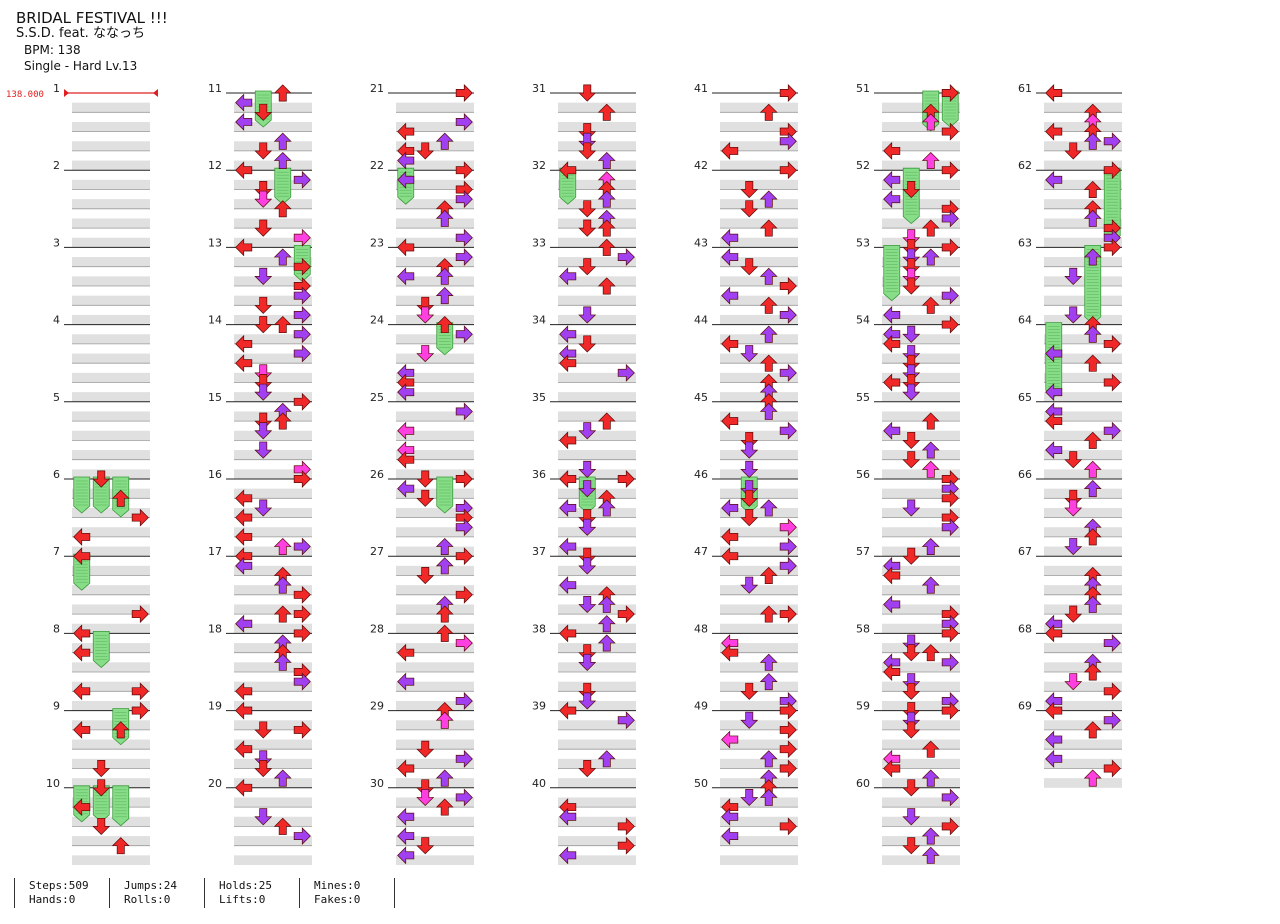 The width and height of the screenshot is (1280, 924). What do you see at coordinates (1070, 512) in the screenshot?
I see `measure-66: 66` at bounding box center [1070, 512].